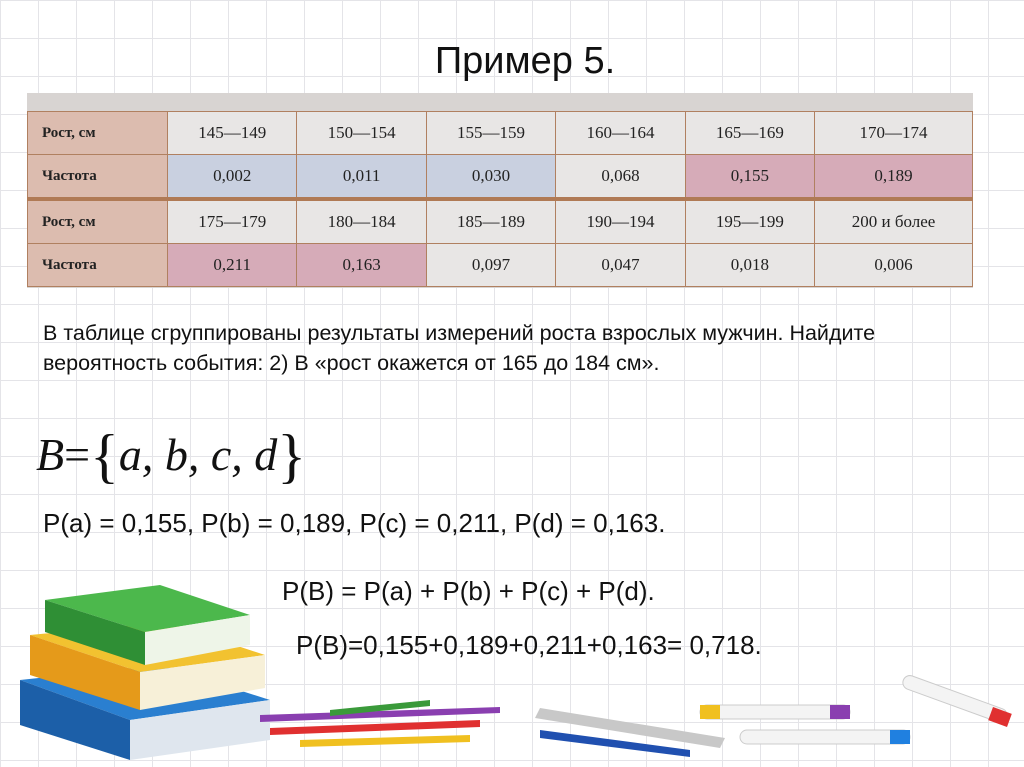  Describe the element at coordinates (77, 454) in the screenshot. I see `set-eq: =` at that location.